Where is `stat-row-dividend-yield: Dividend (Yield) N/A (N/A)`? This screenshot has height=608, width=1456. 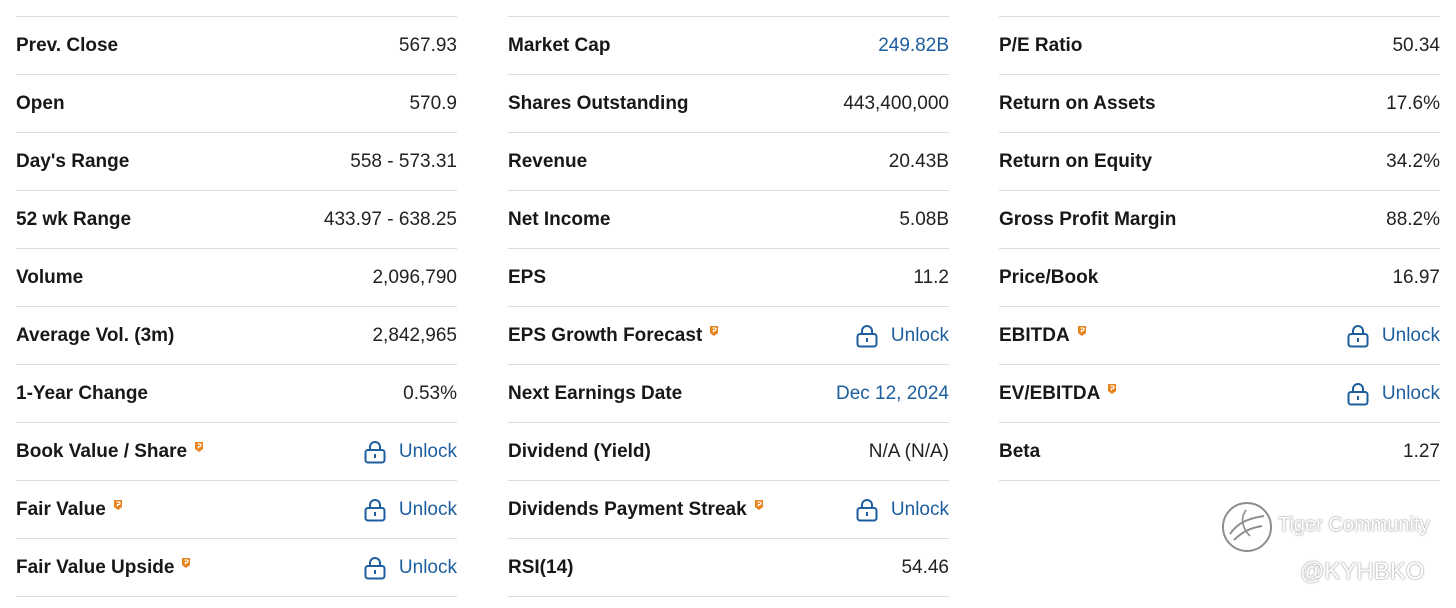 stat-row-dividend-yield: Dividend (Yield) N/A (N/A) is located at coordinates (728, 451).